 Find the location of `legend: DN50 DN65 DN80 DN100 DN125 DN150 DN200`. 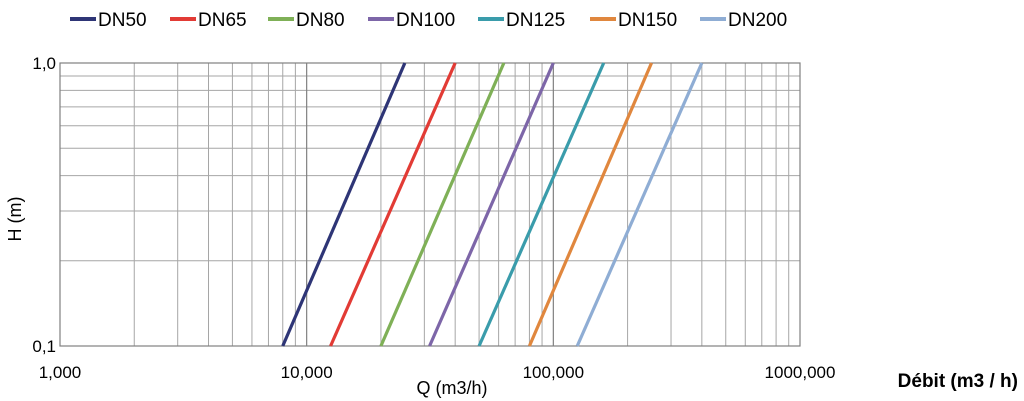

legend: DN50 DN65 DN80 DN100 DN125 DN150 DN200 is located at coordinates (428, 20).